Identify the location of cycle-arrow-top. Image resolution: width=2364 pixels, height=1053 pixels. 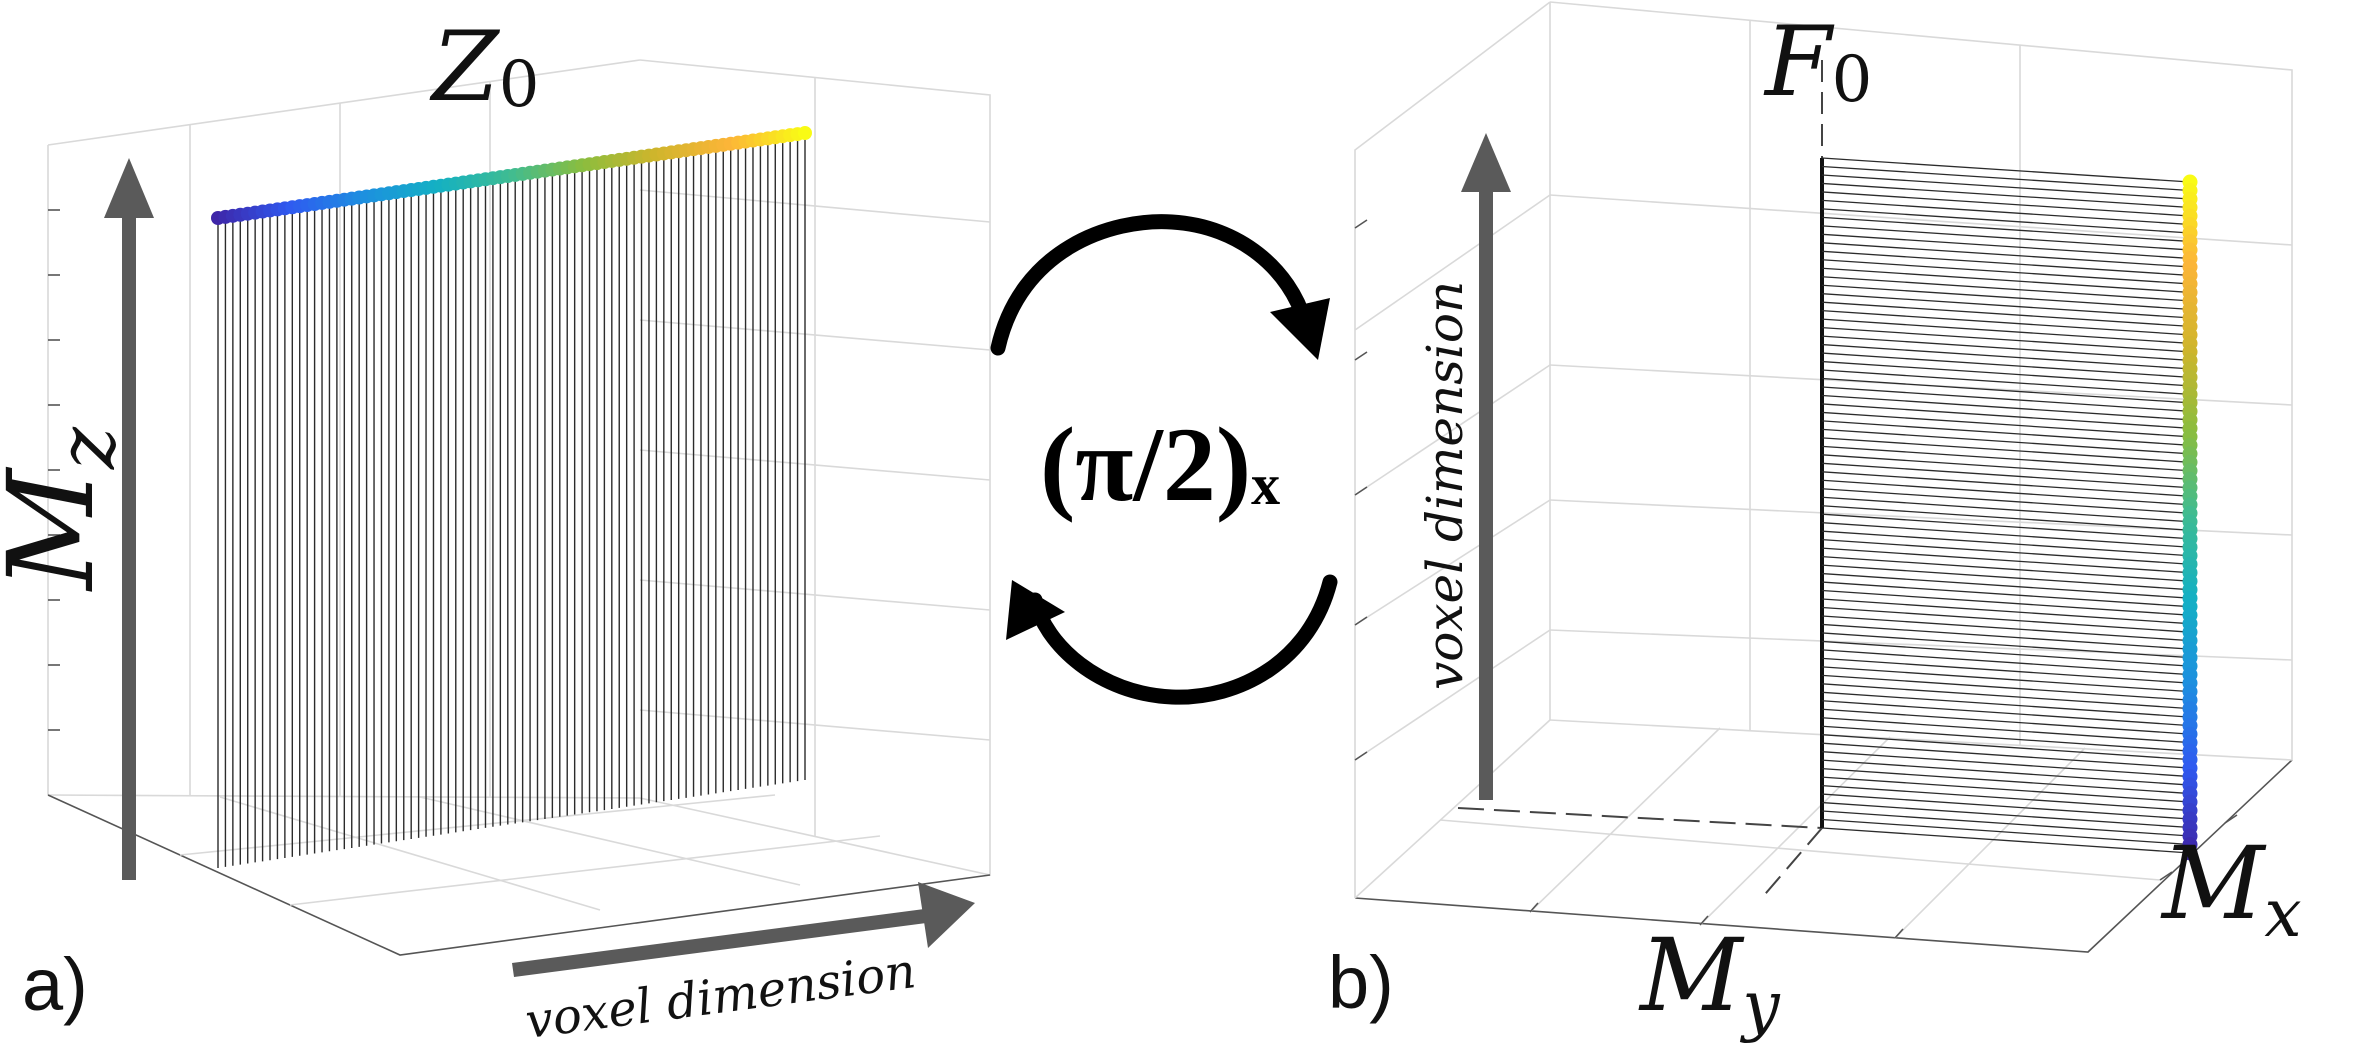
(1151, 285).